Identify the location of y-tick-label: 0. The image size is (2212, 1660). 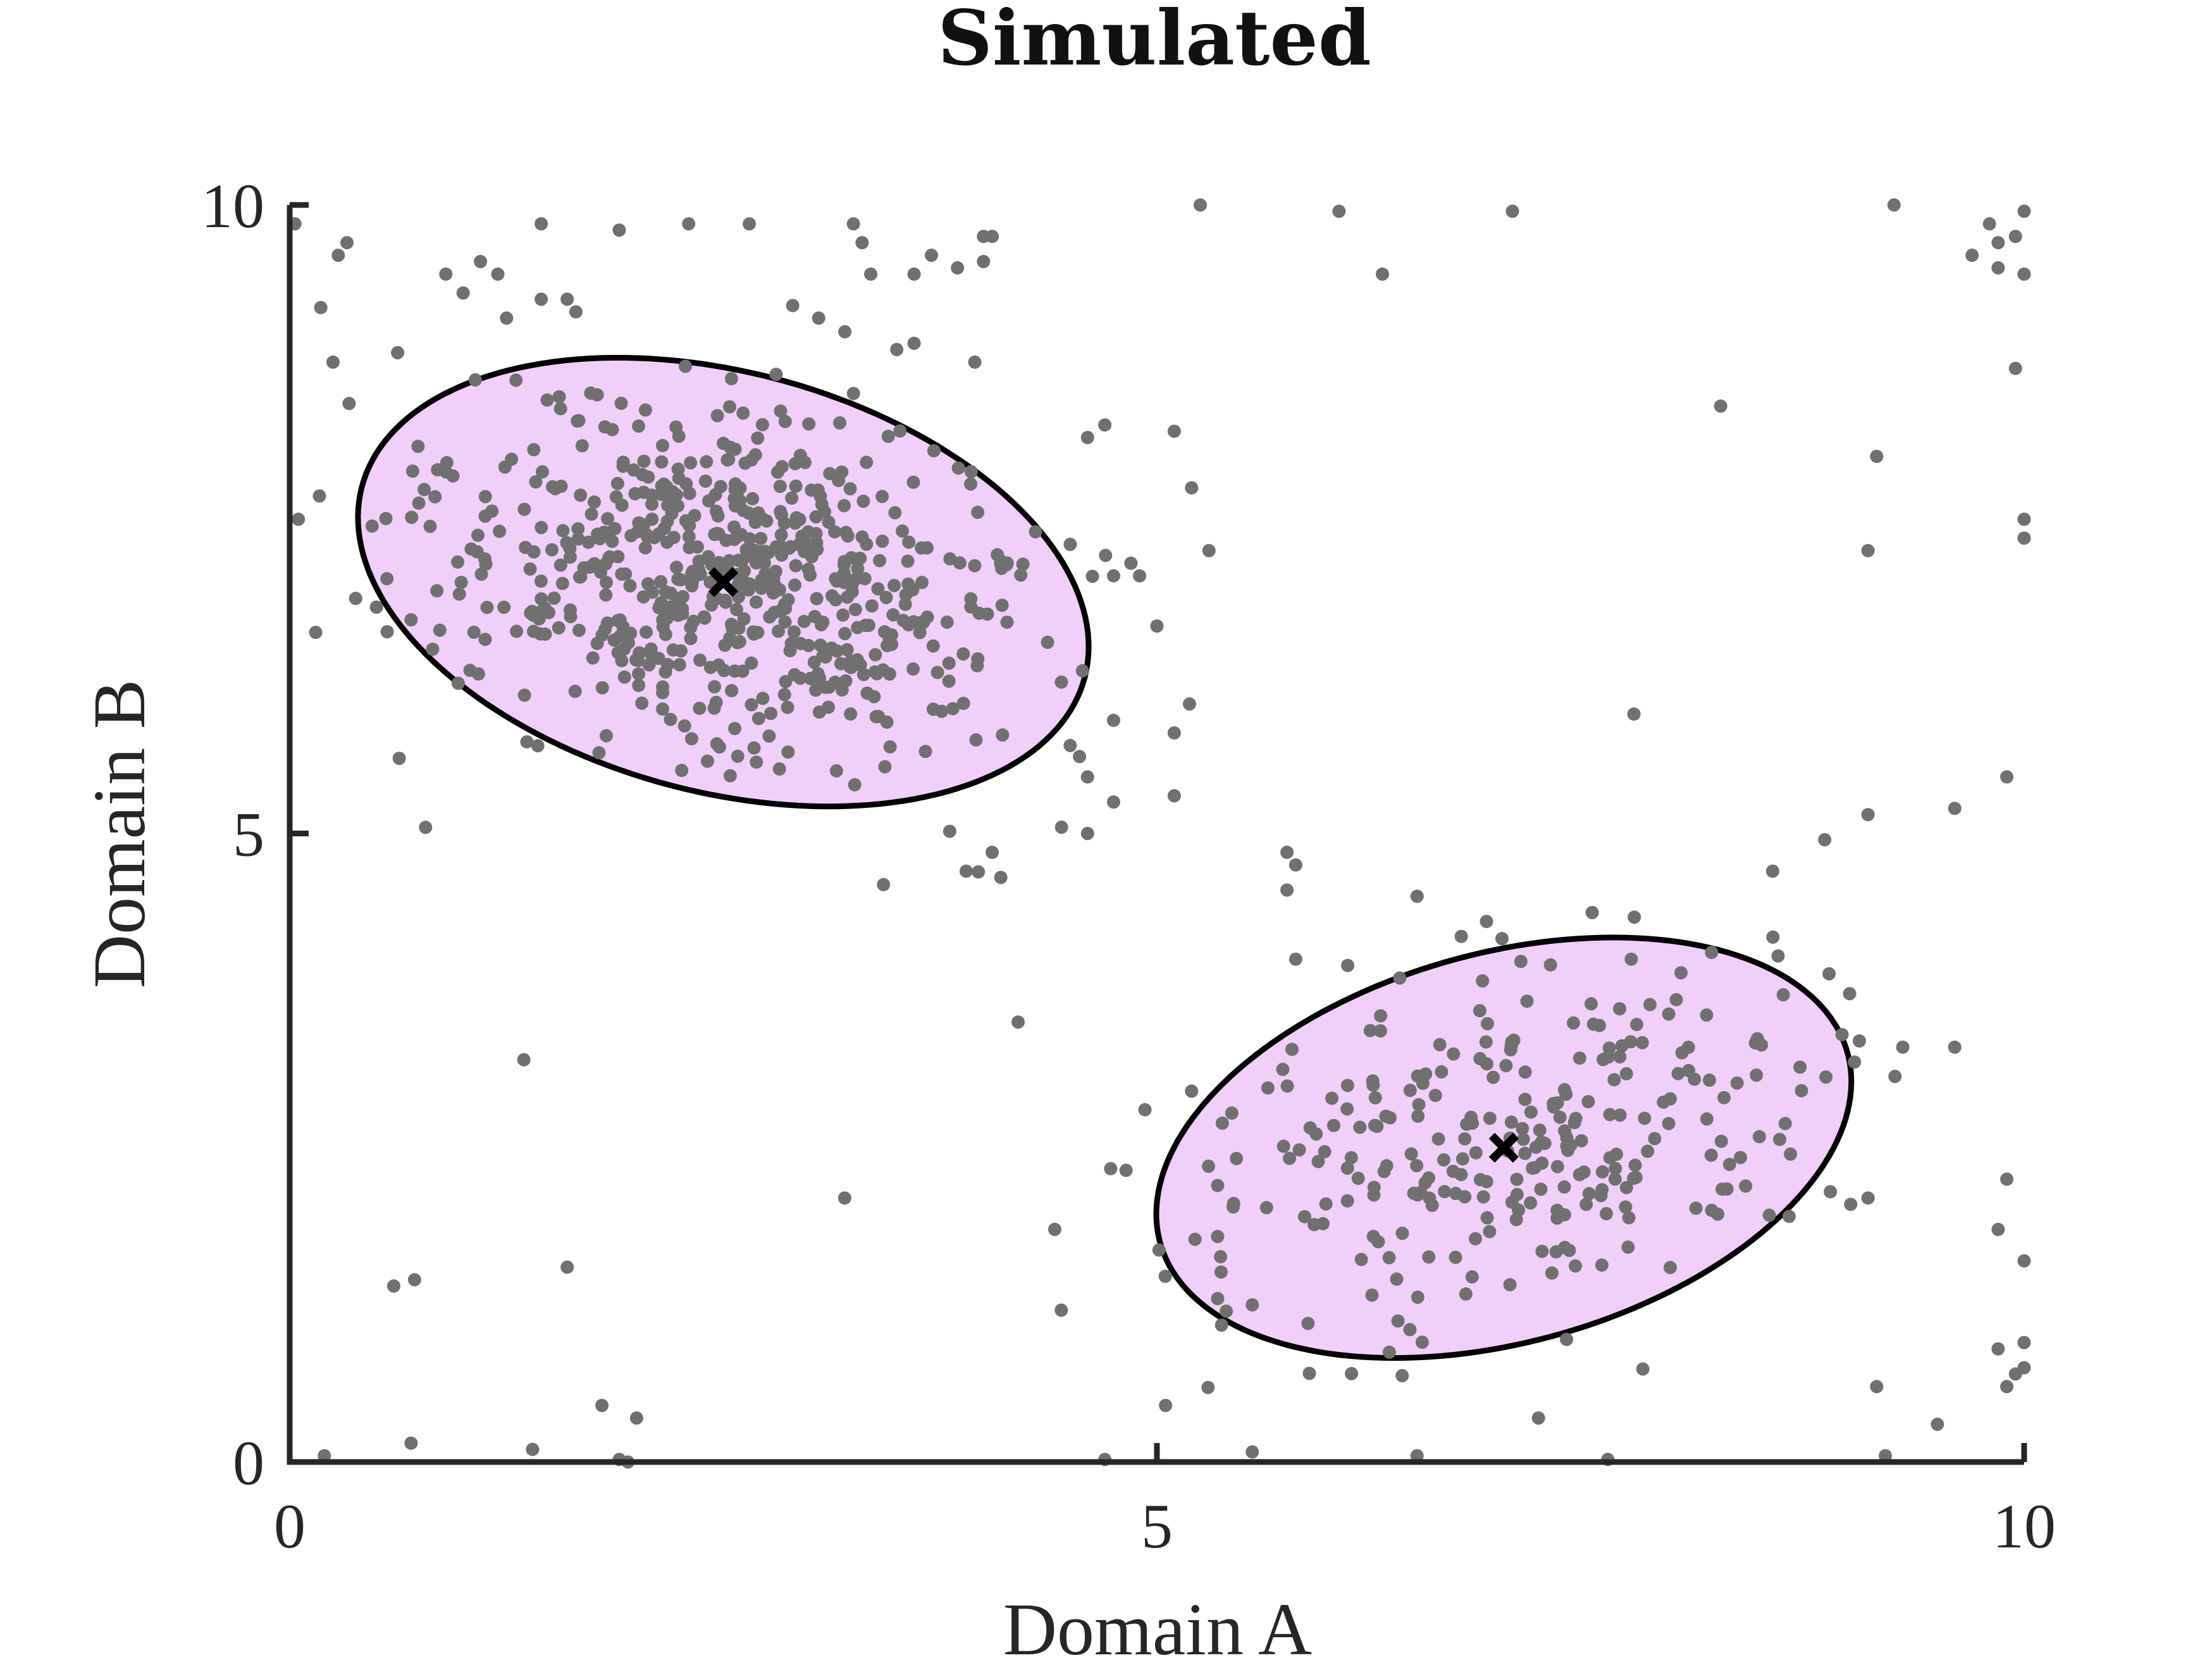
(249, 1463).